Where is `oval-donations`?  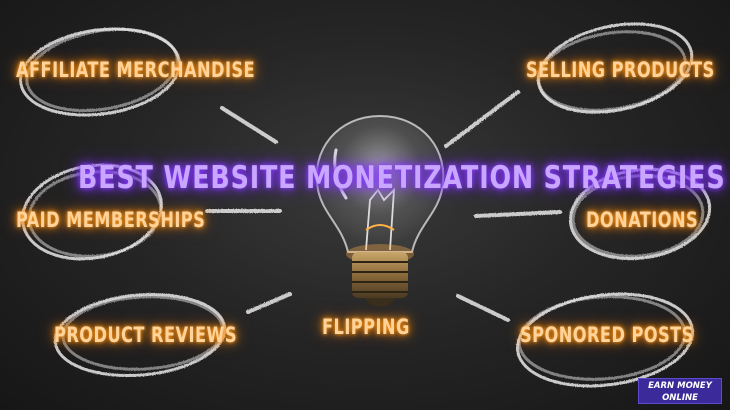
oval-donations is located at coordinates (640, 214).